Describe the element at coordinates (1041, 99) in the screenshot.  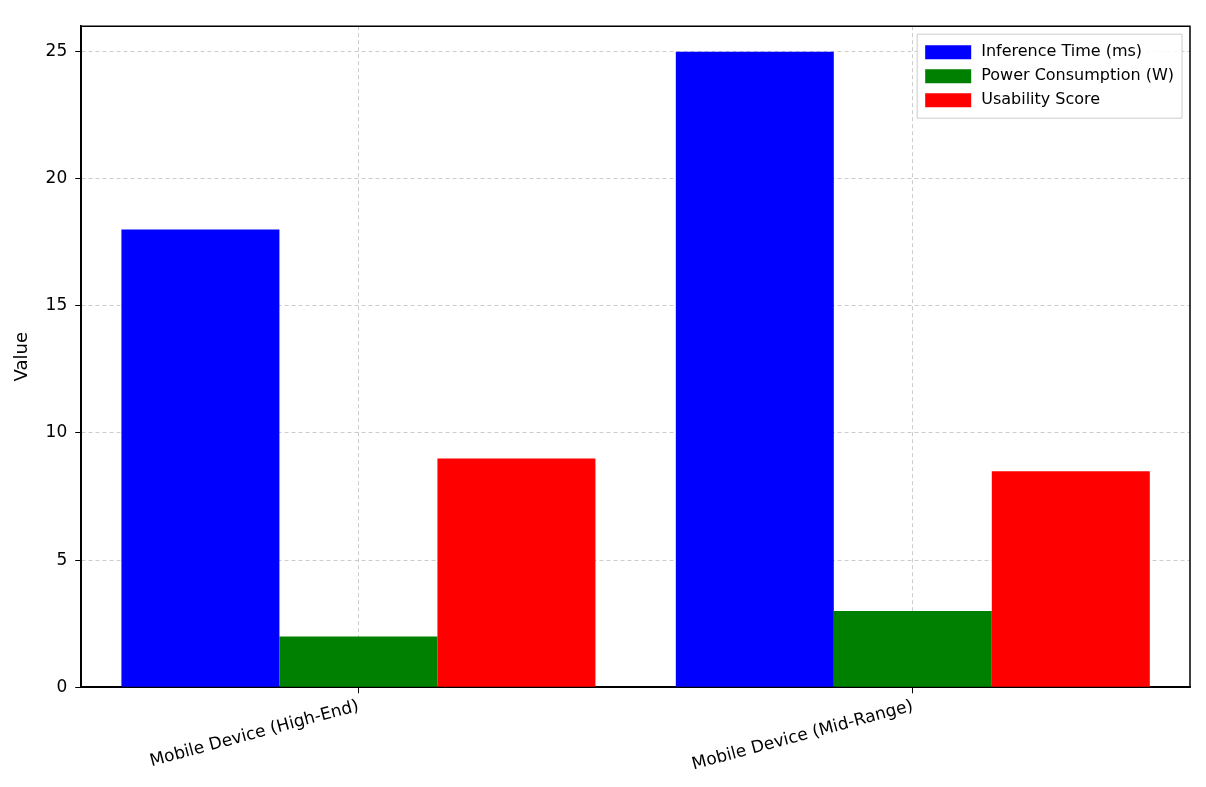
I see `legend-label: Usability Score` at that location.